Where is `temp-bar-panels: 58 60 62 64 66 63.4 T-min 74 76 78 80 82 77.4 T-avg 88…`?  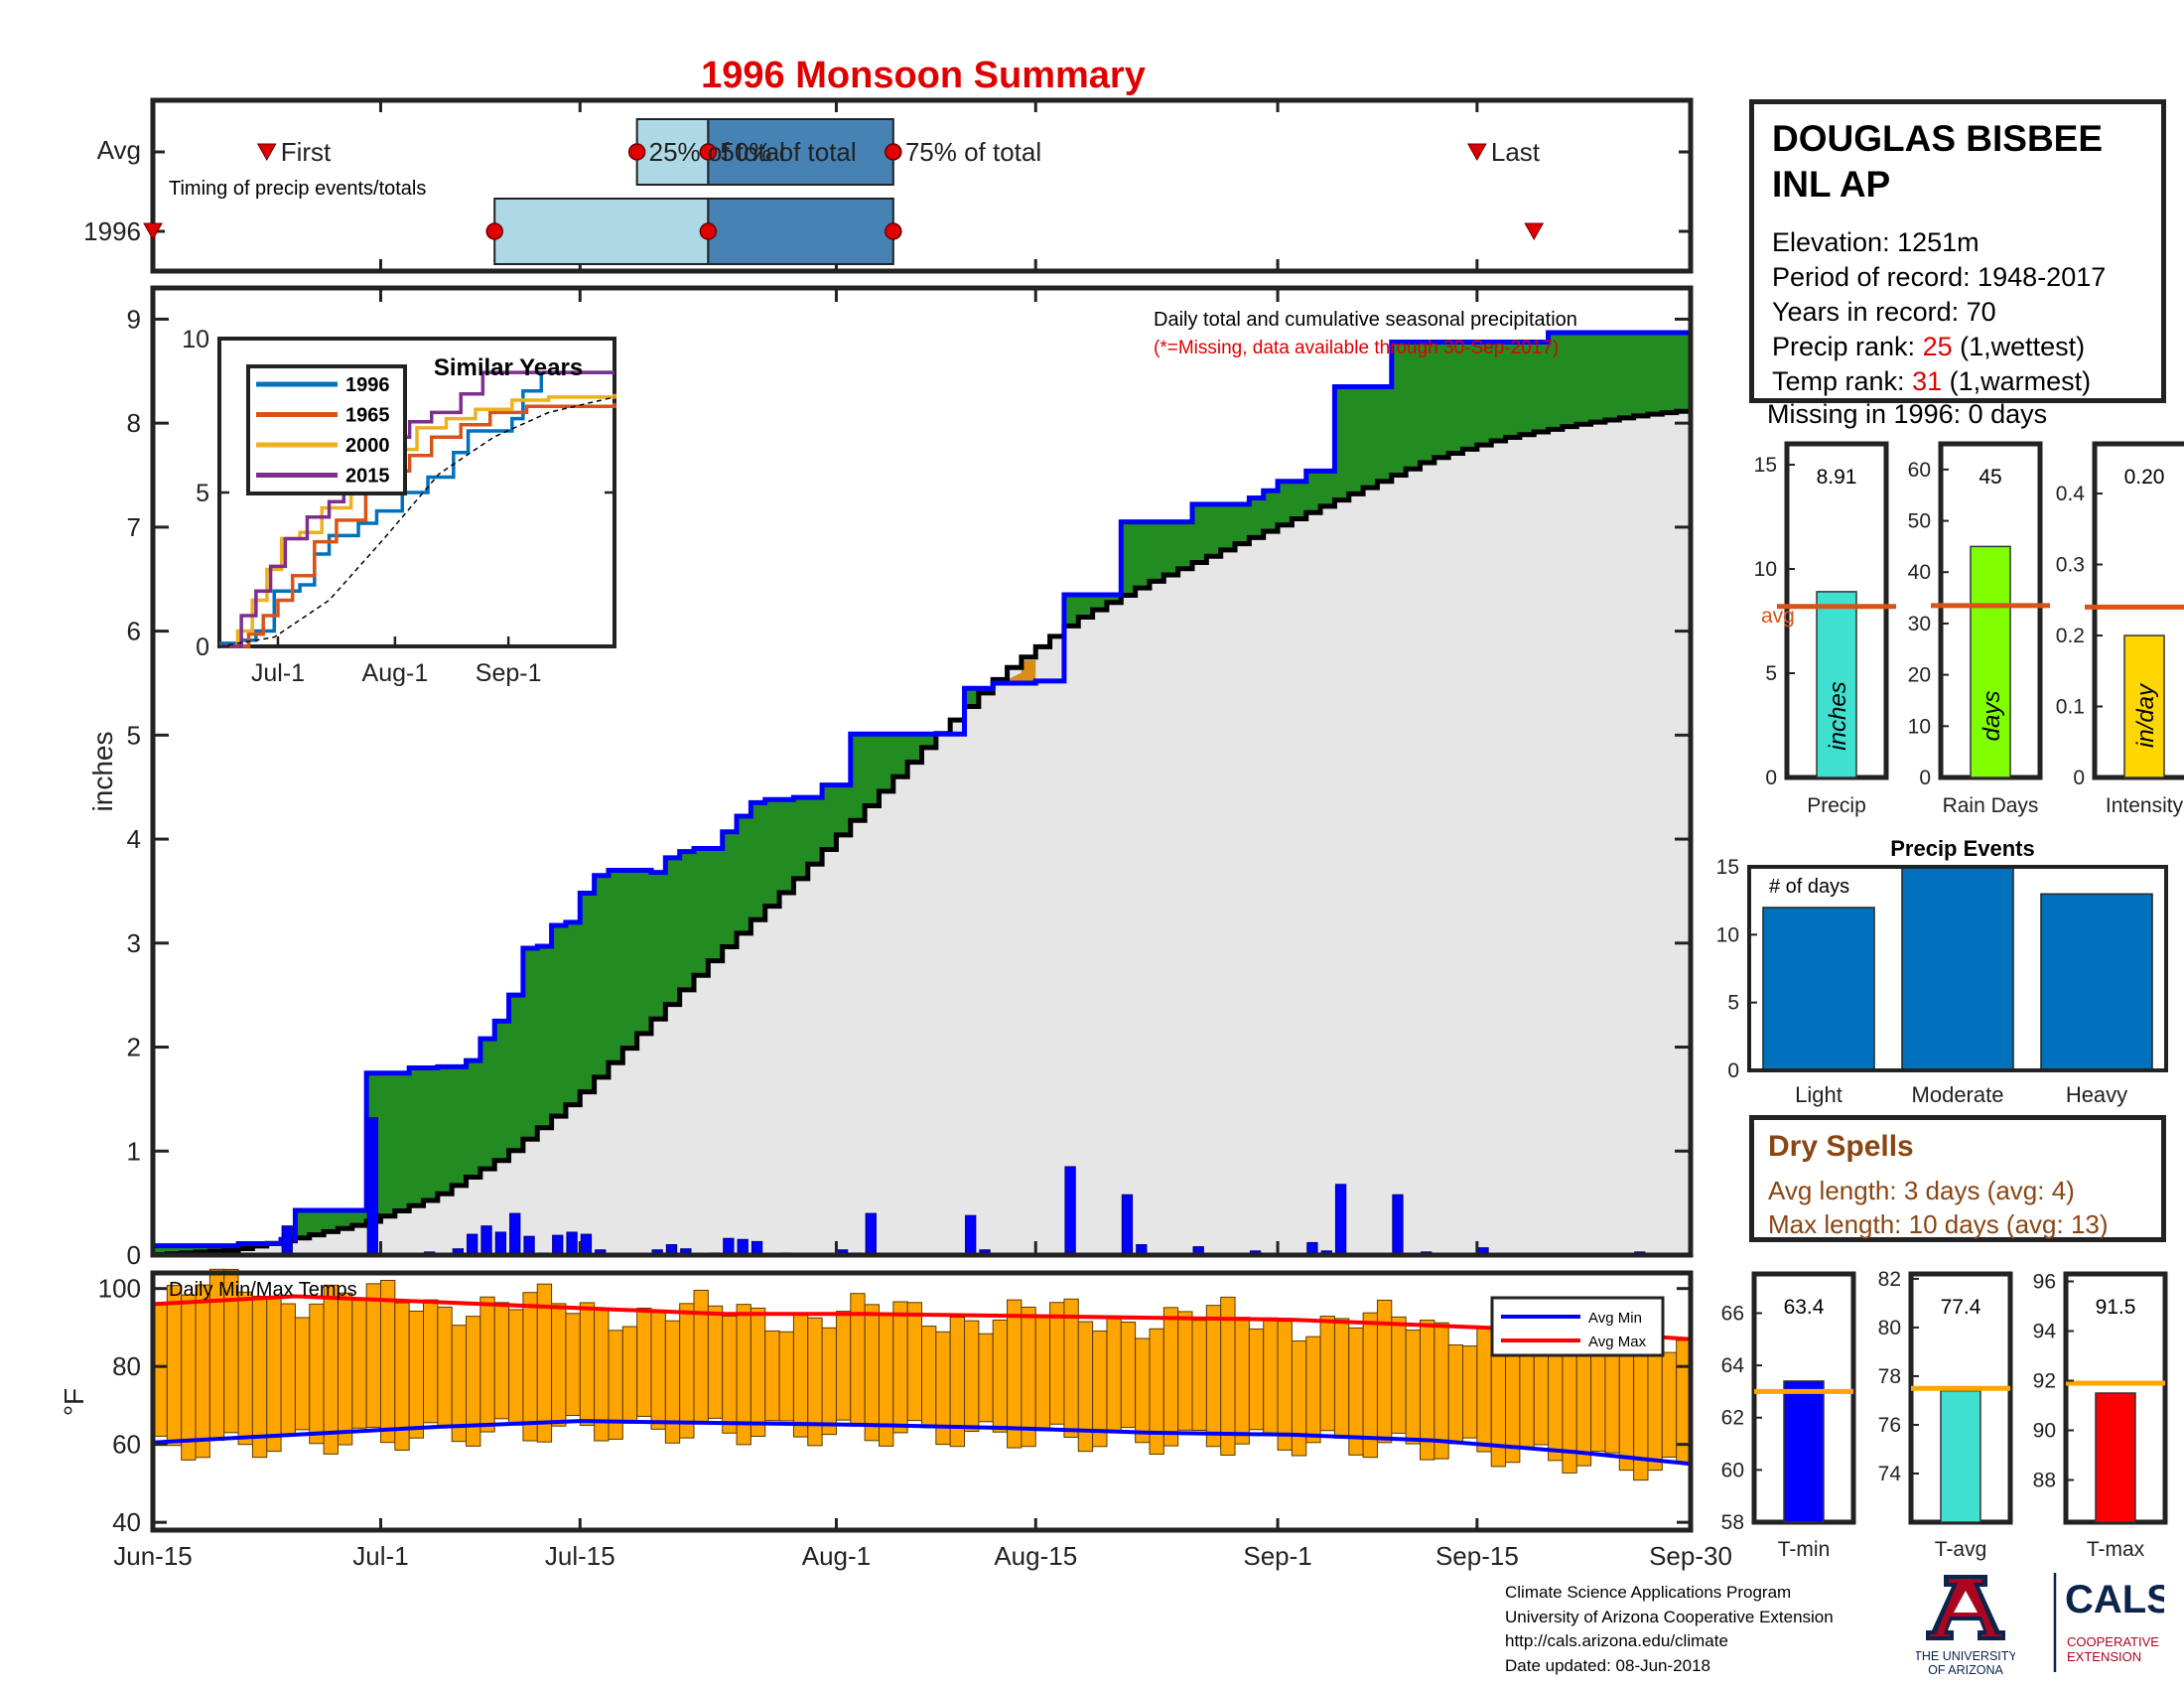 temp-bar-panels: 58 60 62 64 66 63.4 T-min 74 76 78 80 82 77.4 T-avg 88… is located at coordinates (1944, 1414).